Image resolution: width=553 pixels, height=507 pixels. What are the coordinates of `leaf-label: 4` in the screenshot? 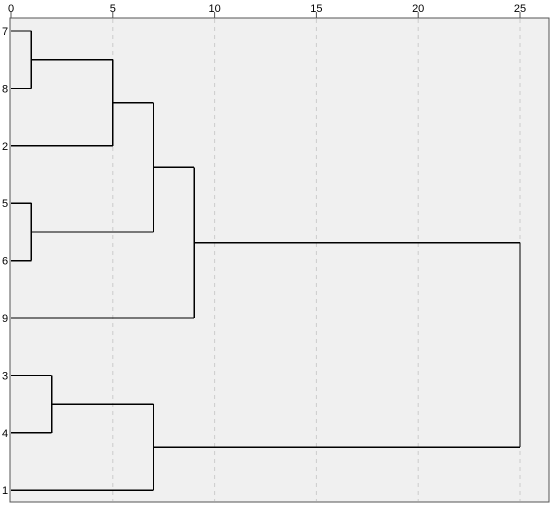 It's located at (5, 434).